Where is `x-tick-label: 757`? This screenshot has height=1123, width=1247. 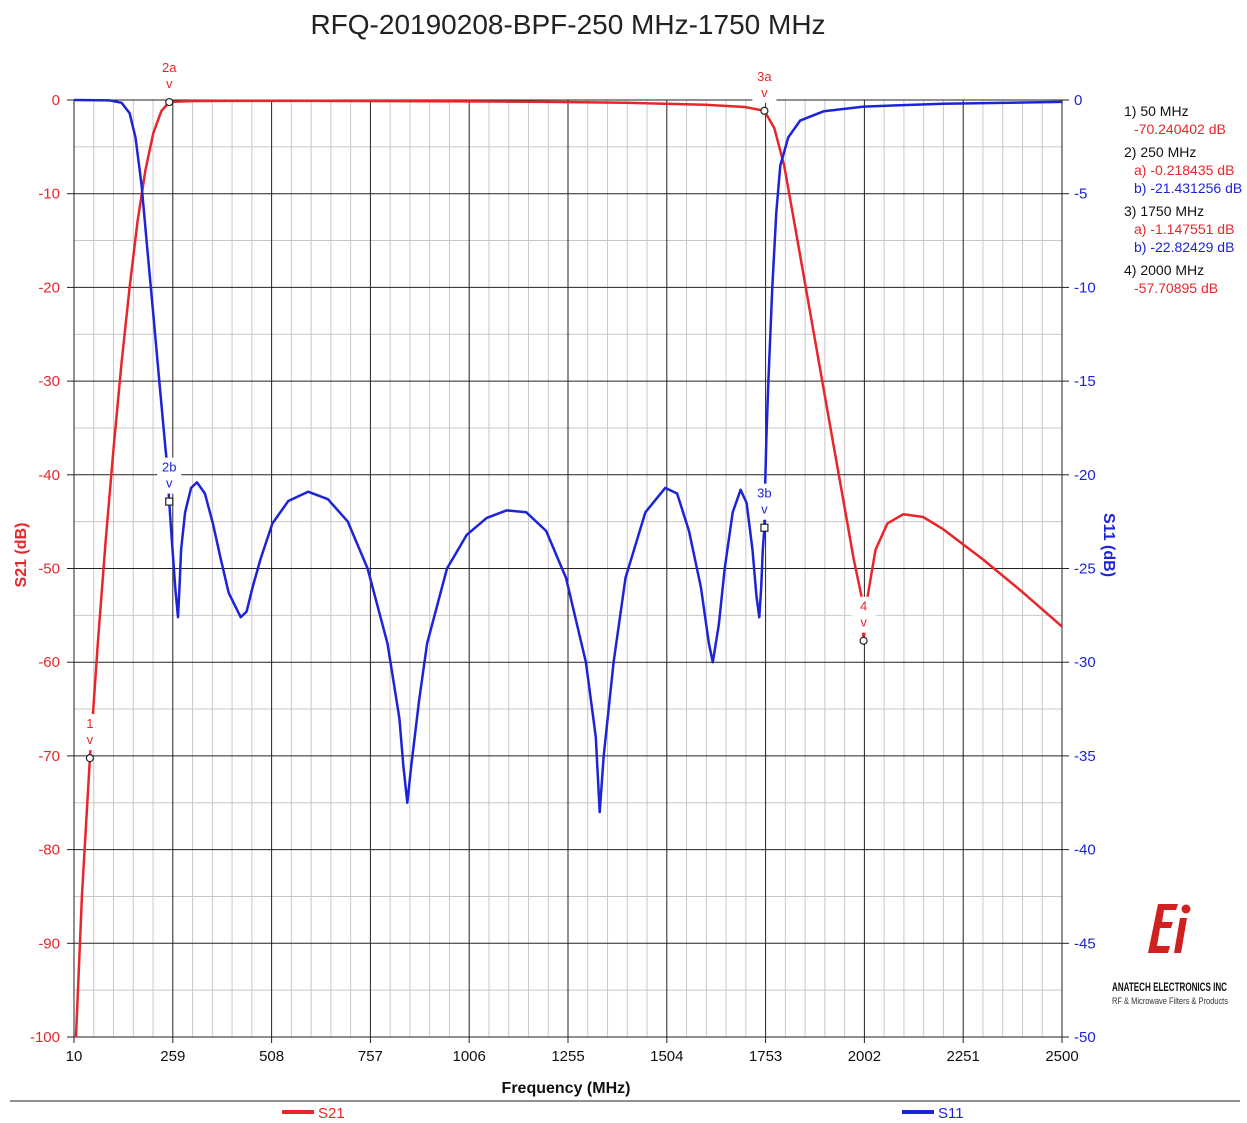 x-tick-label: 757 is located at coordinates (370, 1056).